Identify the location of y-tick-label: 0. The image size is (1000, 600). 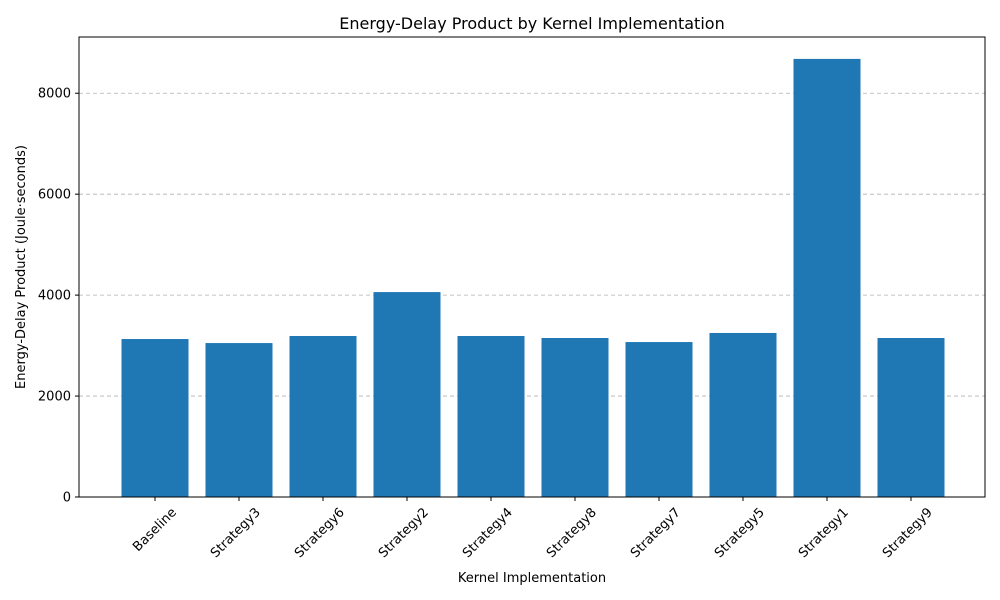
(67, 498).